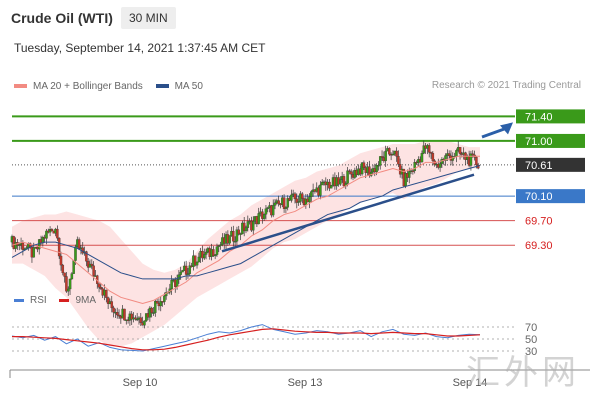 Image resolution: width=590 pixels, height=400 pixels. Describe the element at coordinates (86, 300) in the screenshot. I see `legend-label-9ma: 9MA` at that location.